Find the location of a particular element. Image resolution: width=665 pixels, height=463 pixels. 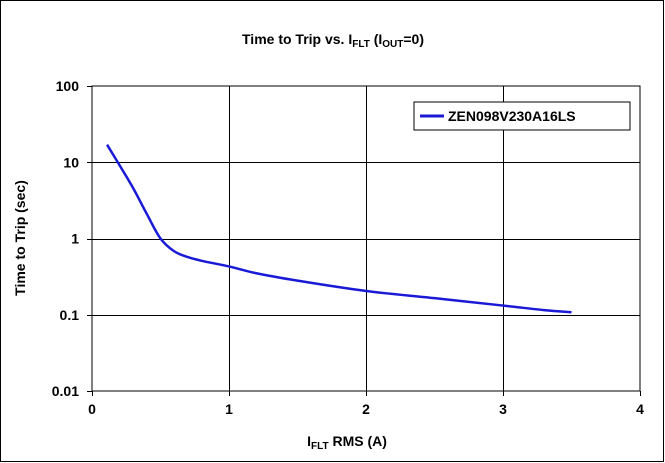

y-tick-label: 10 is located at coordinates (71, 162).